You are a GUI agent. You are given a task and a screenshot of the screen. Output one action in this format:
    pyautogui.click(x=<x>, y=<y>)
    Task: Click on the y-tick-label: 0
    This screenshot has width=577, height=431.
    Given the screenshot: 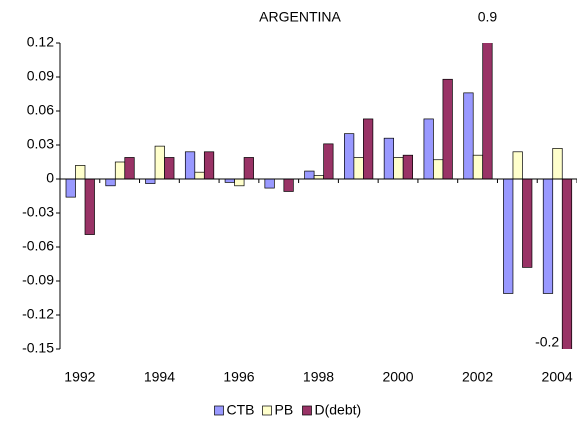 What is the action you would take?
    pyautogui.click(x=50, y=178)
    